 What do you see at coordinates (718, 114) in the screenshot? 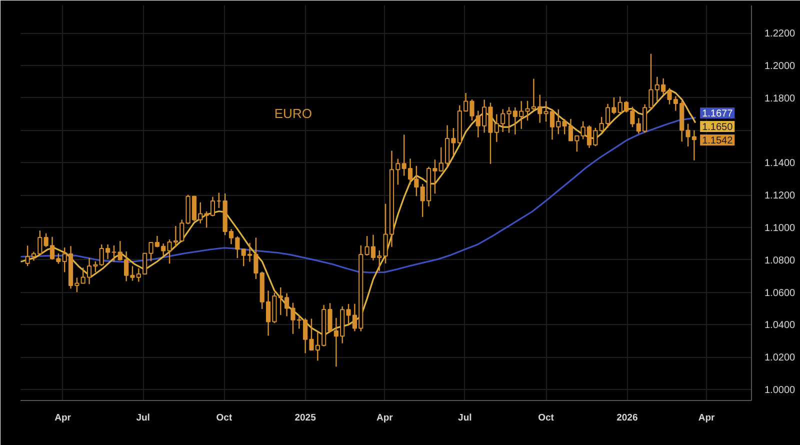
I see `data-label: 1.1677` at bounding box center [718, 114].